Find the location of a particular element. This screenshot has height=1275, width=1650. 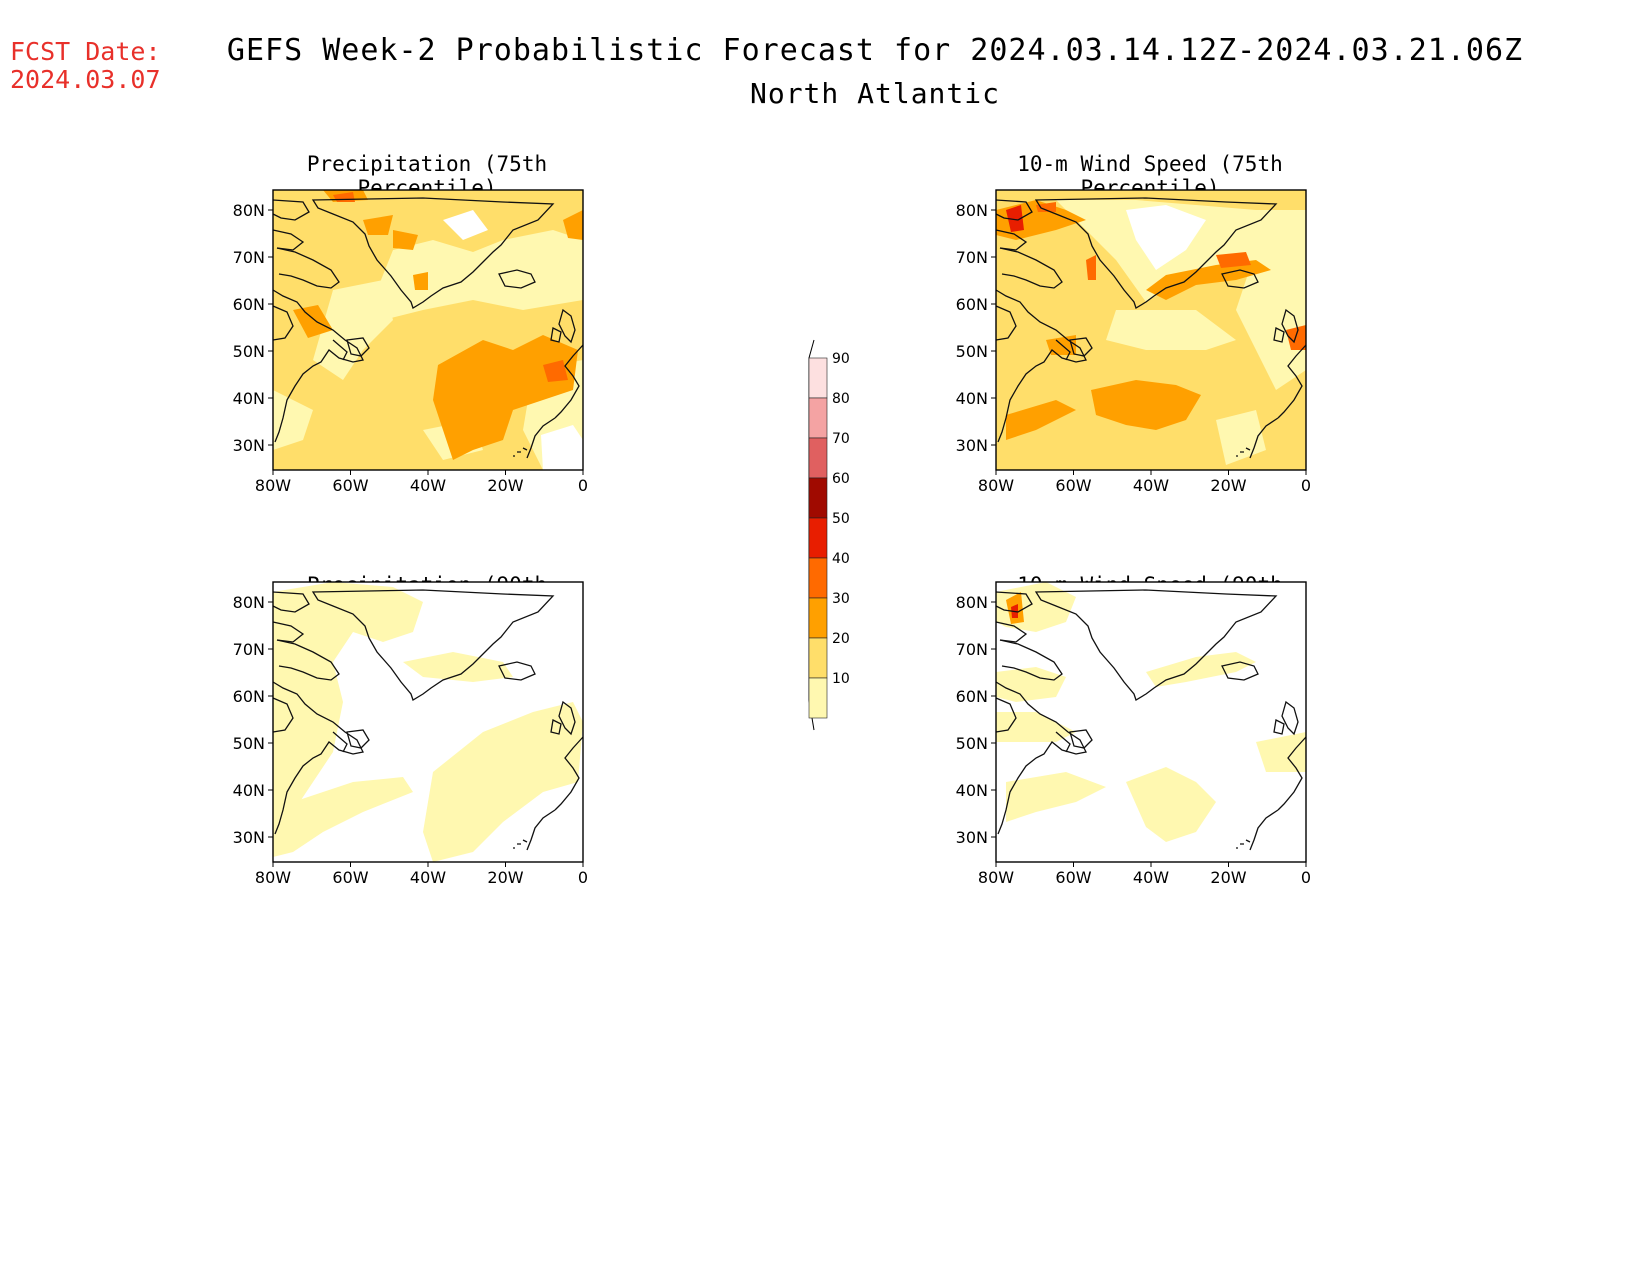

region-title: North Atlantic is located at coordinates (874, 93).